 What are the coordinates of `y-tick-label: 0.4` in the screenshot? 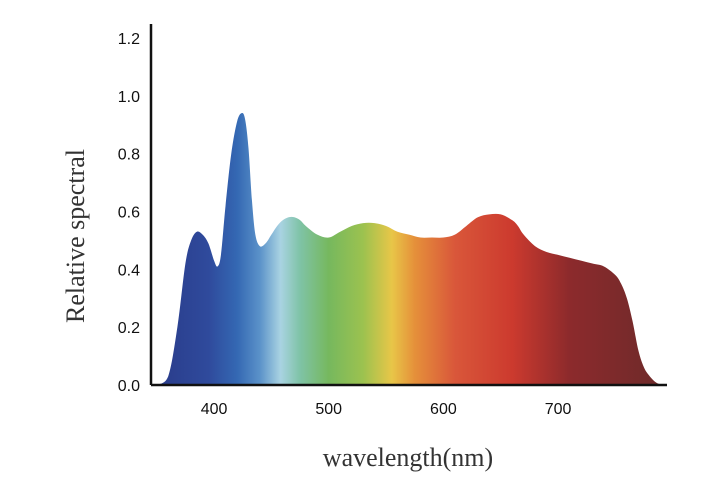 It's located at (129, 270).